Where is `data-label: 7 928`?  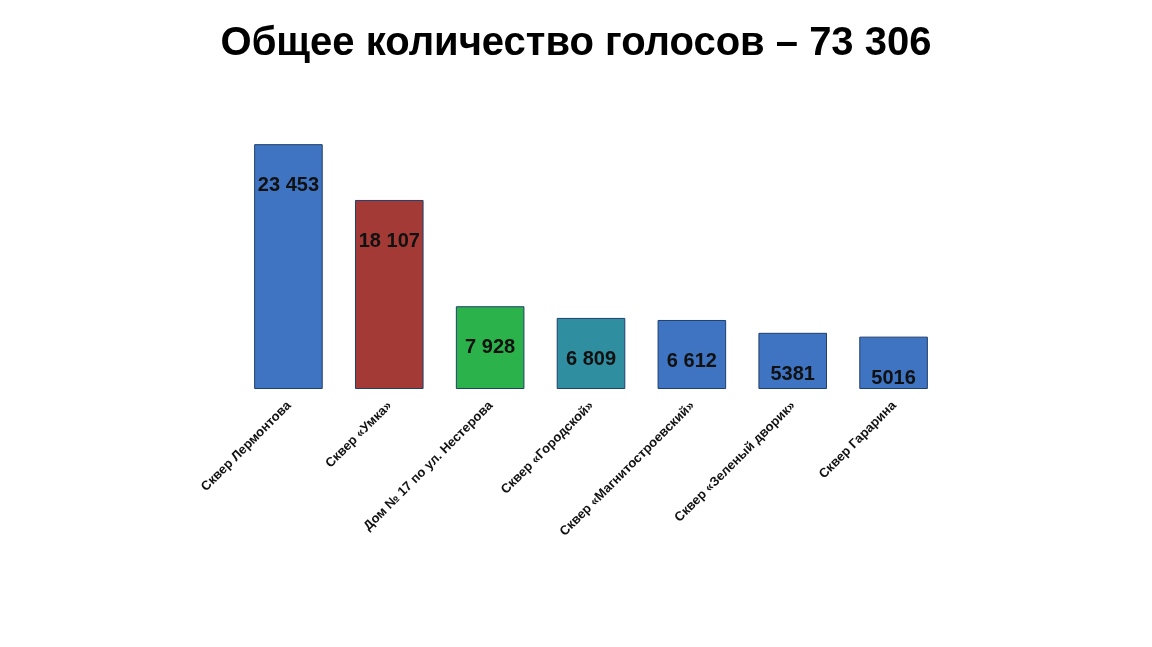
data-label: 7 928 is located at coordinates (490, 346).